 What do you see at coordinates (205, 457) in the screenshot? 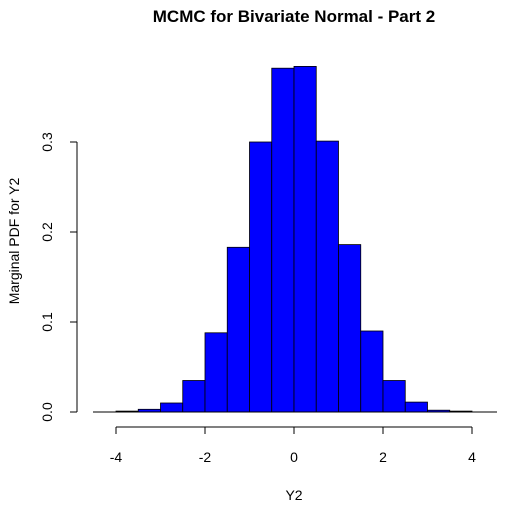
I see `x-tick-label: -2` at bounding box center [205, 457].